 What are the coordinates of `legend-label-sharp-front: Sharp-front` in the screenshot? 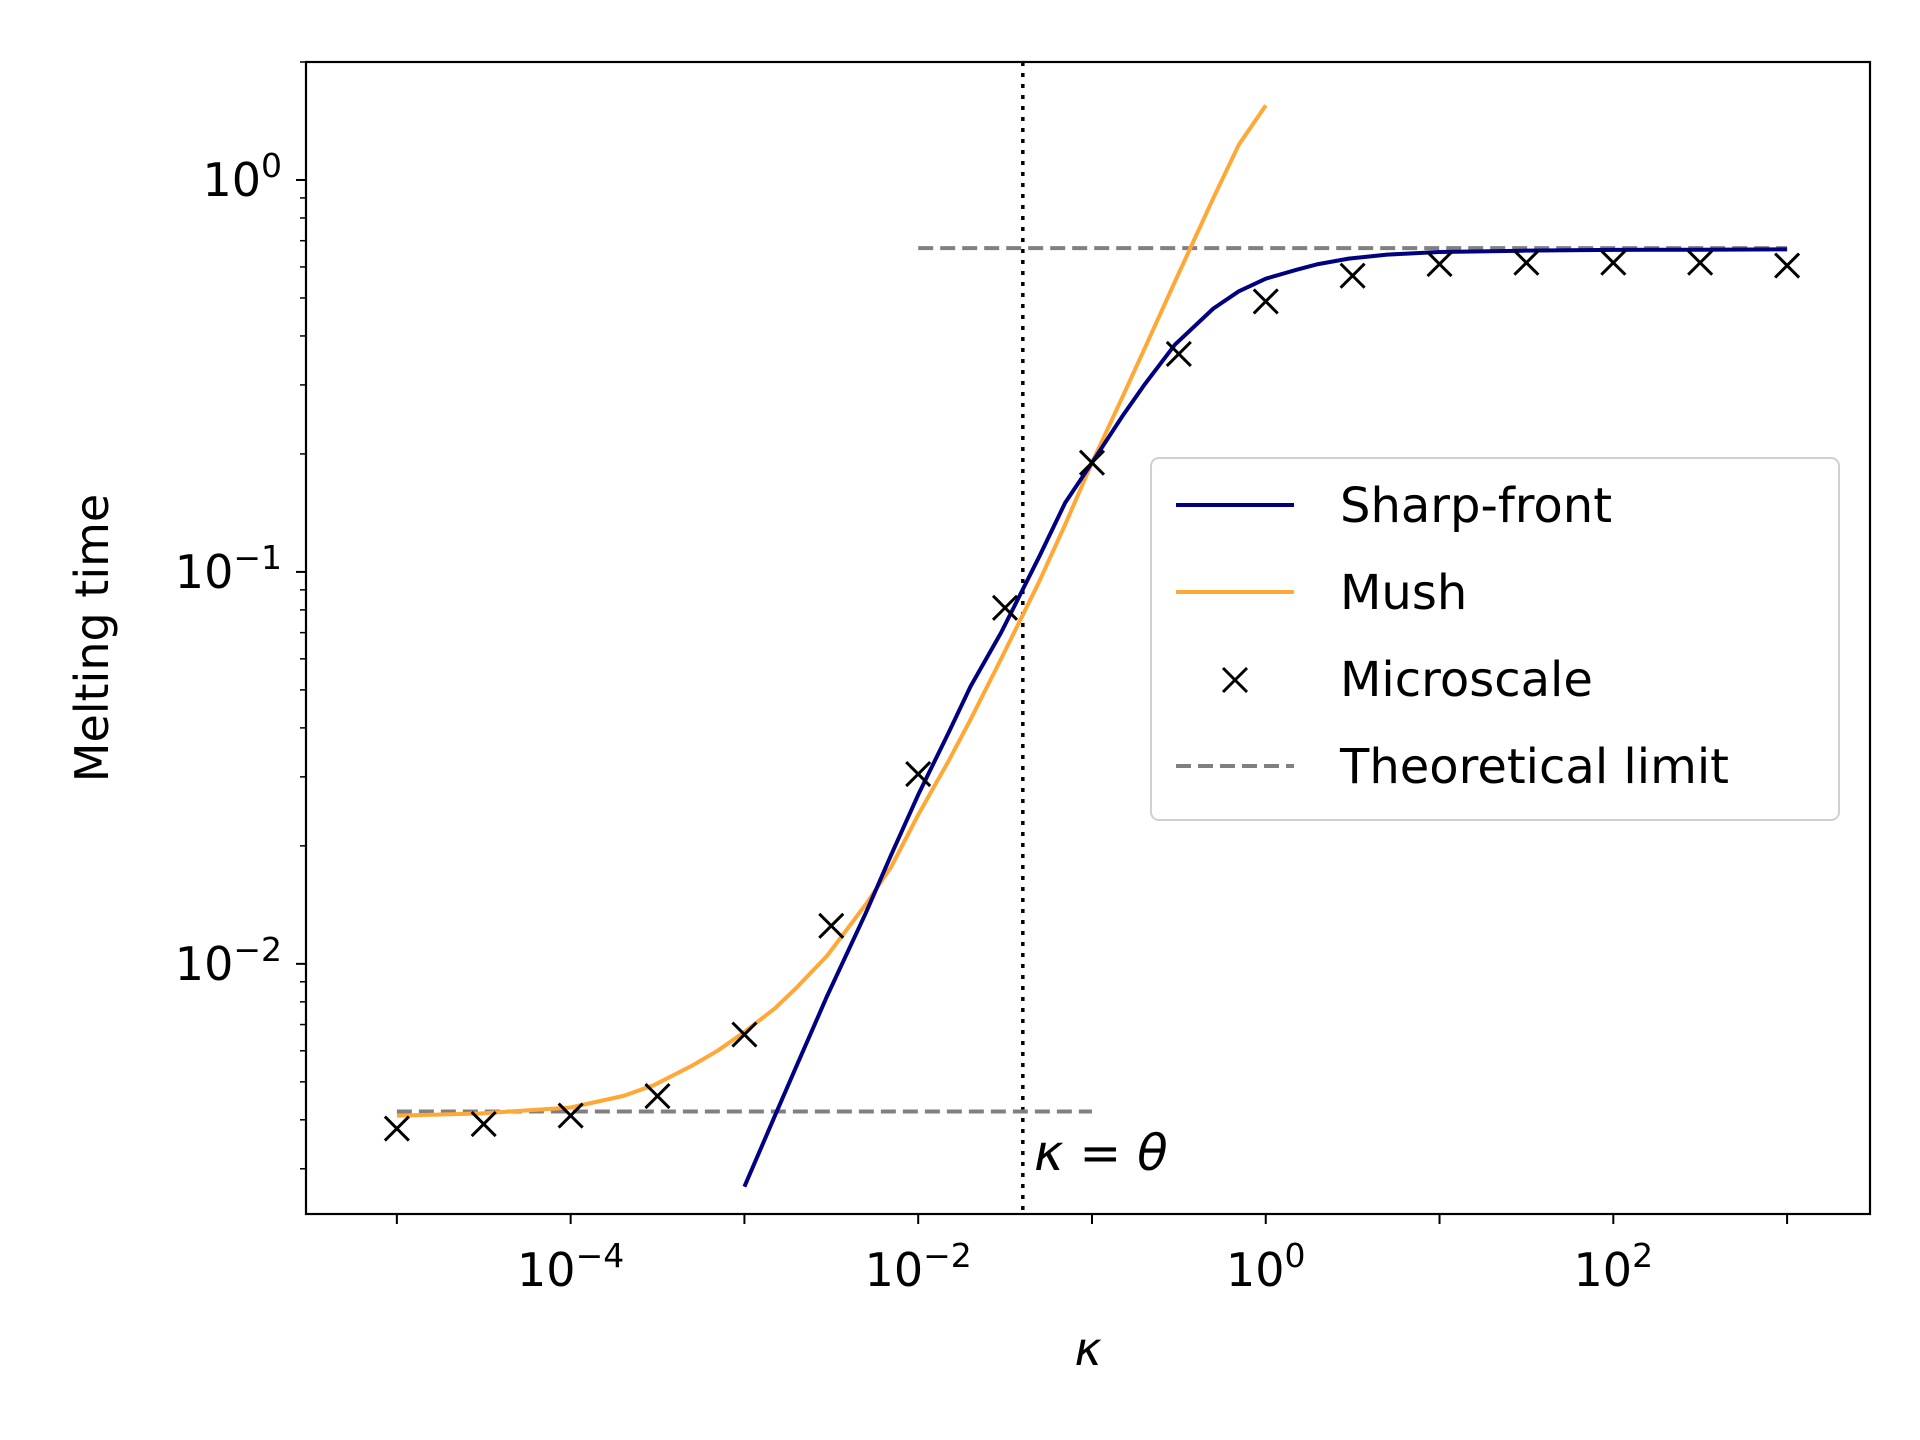 It's located at (1476, 506).